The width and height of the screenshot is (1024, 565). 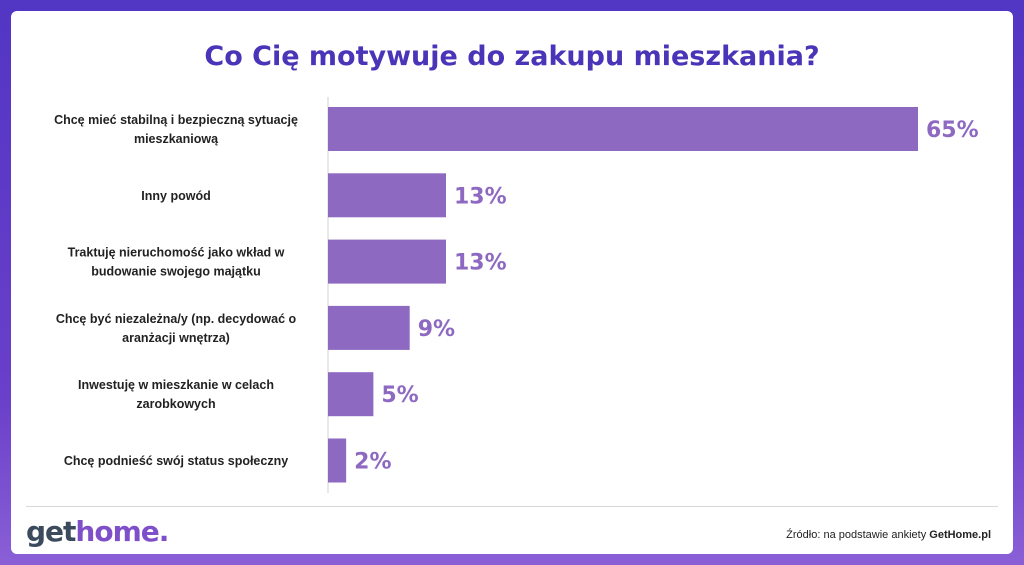 What do you see at coordinates (480, 263) in the screenshot?
I see `value-label-2: 13%` at bounding box center [480, 263].